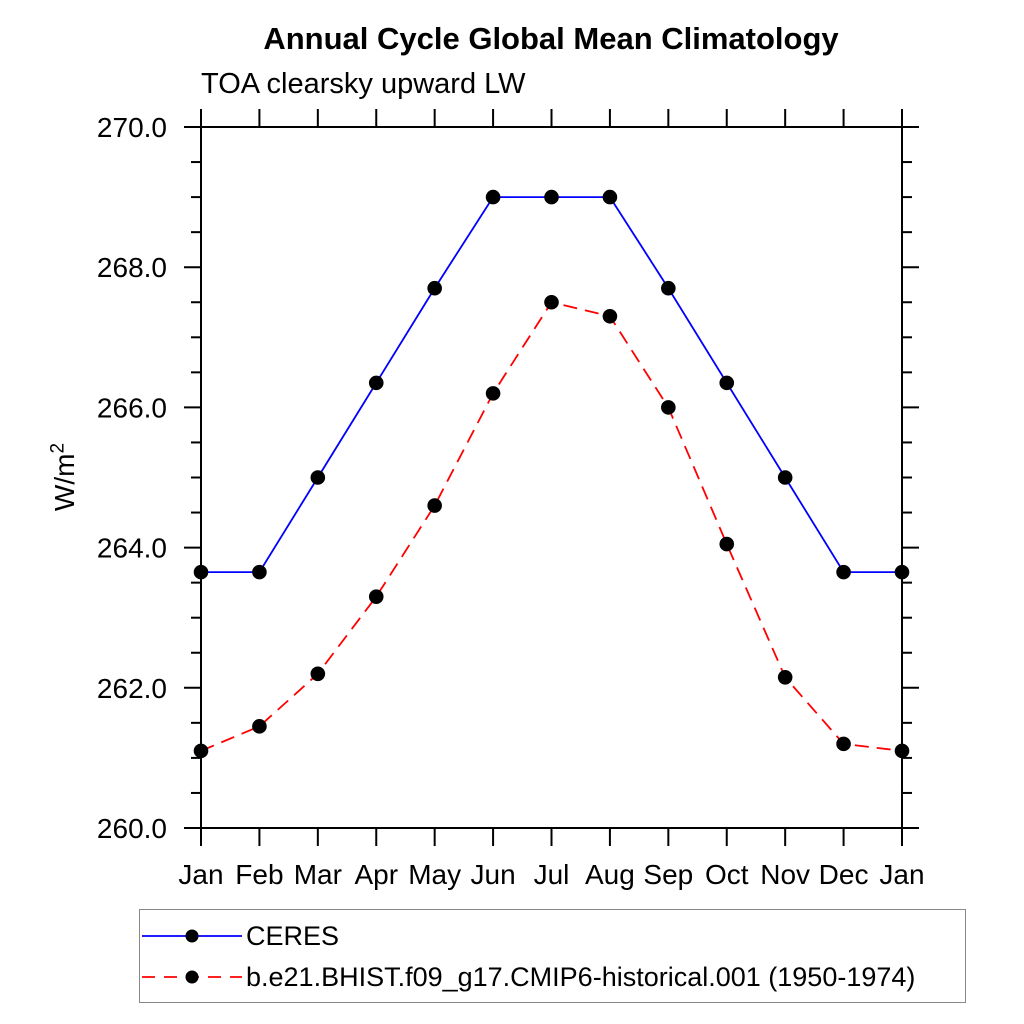 Image resolution: width=1024 pixels, height=1024 pixels. Describe the element at coordinates (132, 828) in the screenshot. I see `y-tick-label: 260.0` at that location.